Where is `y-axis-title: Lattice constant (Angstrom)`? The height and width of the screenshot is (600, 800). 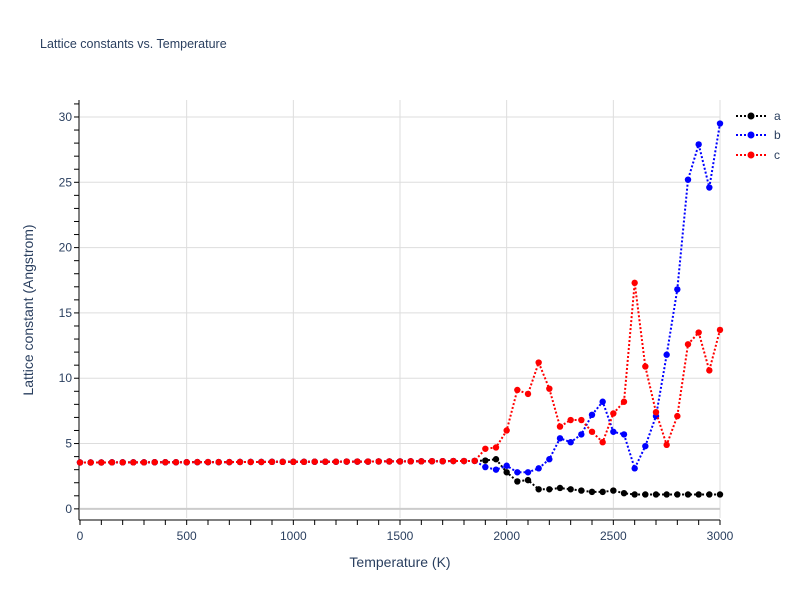 y-axis-title: Lattice constant (Angstrom) is located at coordinates (28, 310).